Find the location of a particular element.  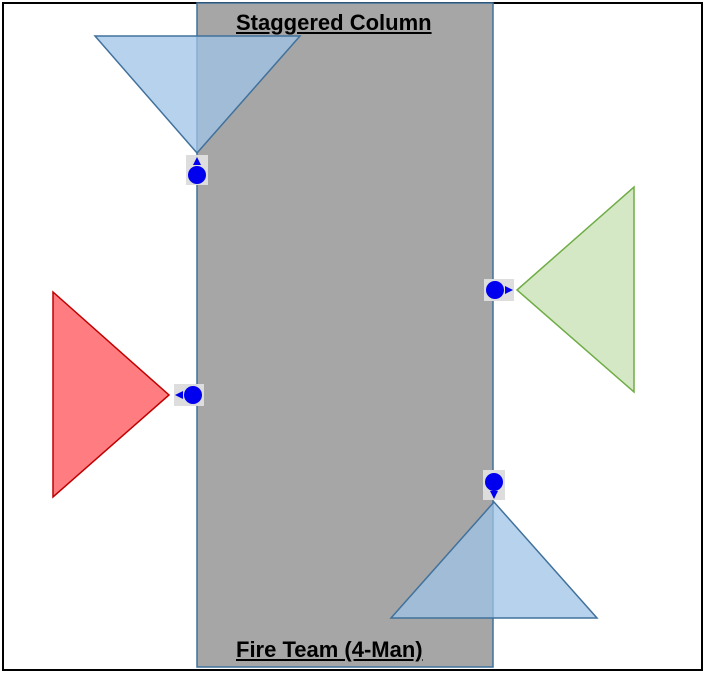

right-sector-triangle is located at coordinates (575, 289).